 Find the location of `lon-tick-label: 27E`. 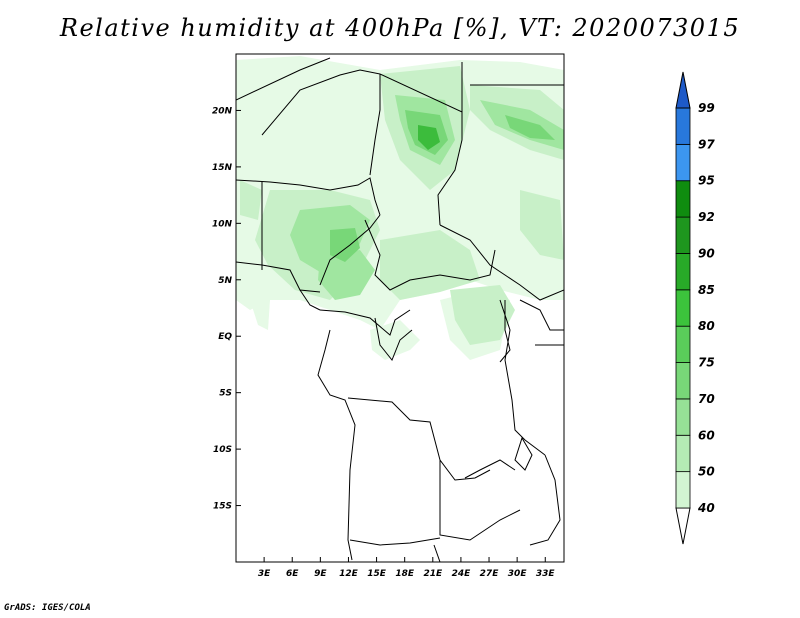

lon-tick-label: 27E is located at coordinates (490, 574).